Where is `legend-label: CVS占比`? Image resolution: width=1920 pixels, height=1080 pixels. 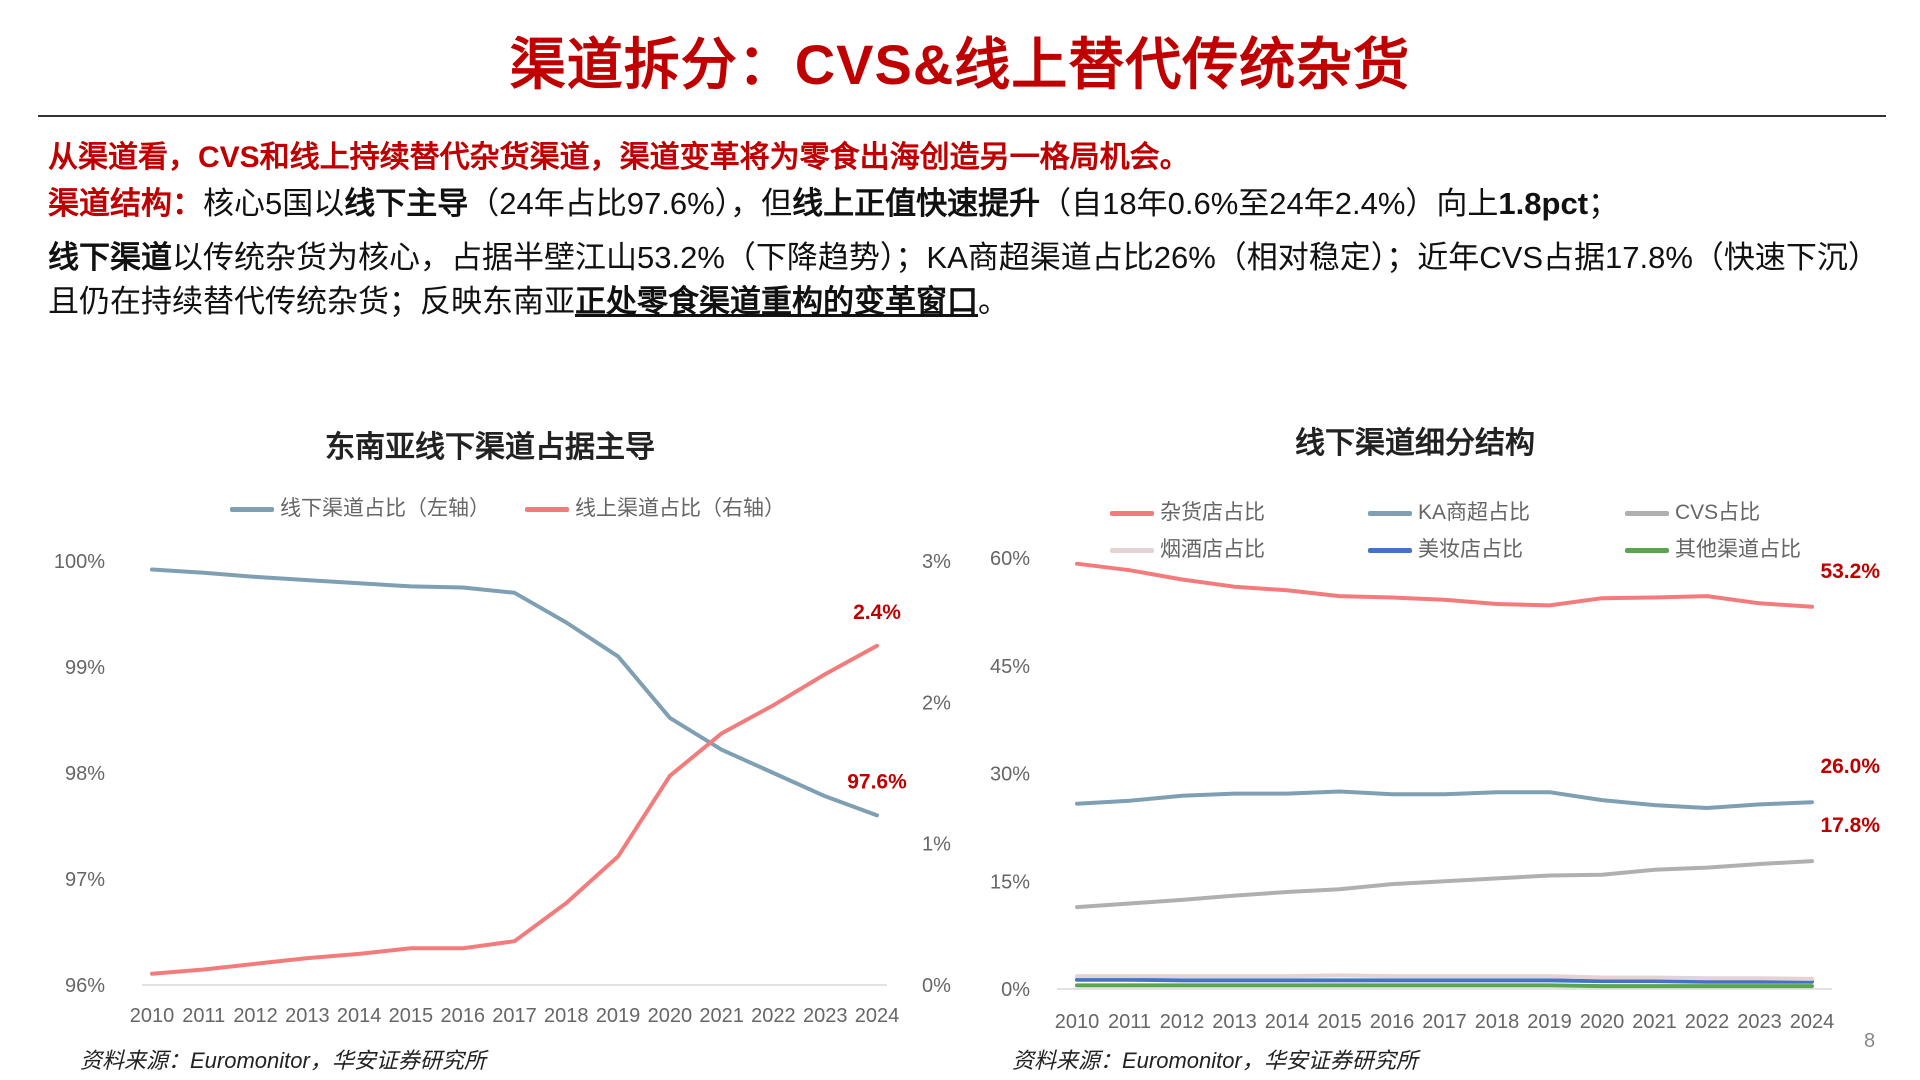
legend-label: CVS占比 is located at coordinates (1718, 512).